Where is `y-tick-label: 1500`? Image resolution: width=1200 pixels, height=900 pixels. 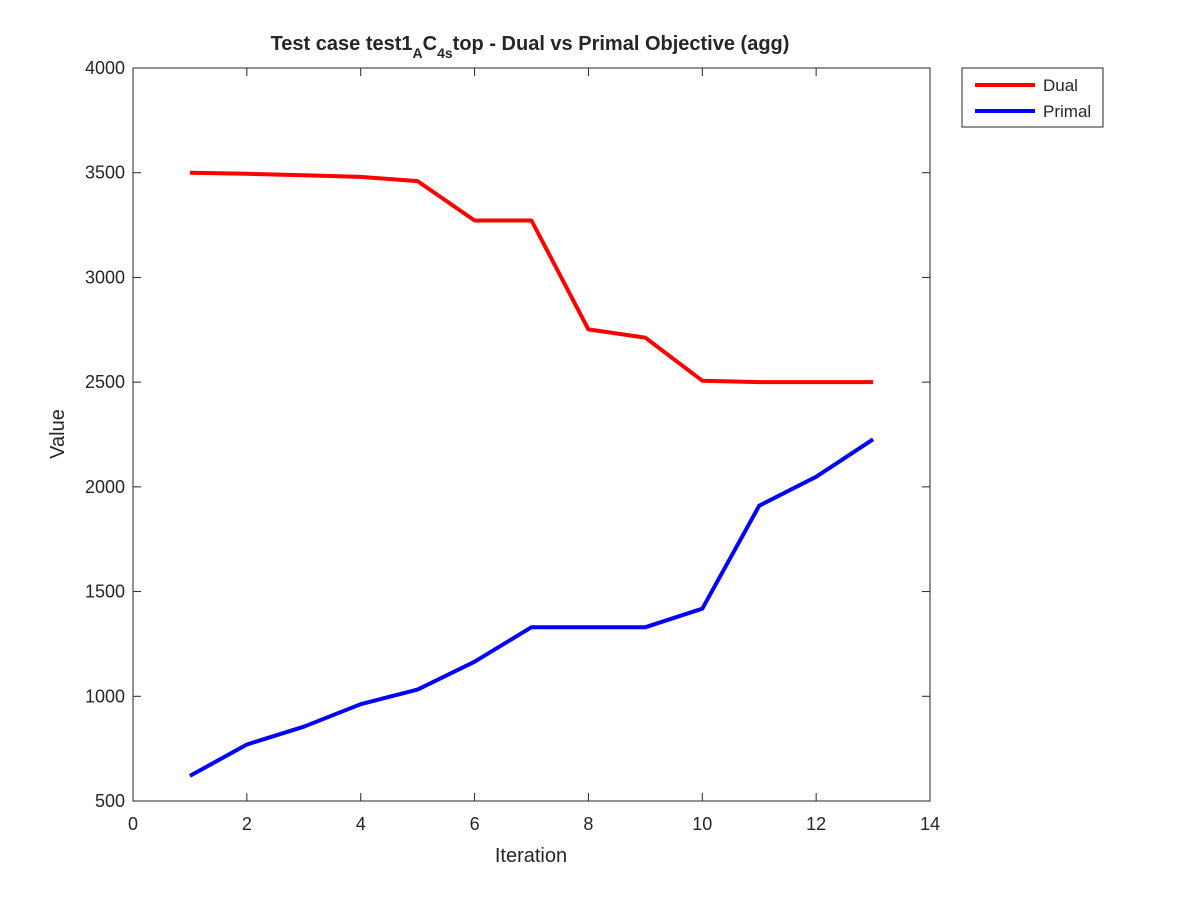
y-tick-label: 1500 is located at coordinates (105, 592).